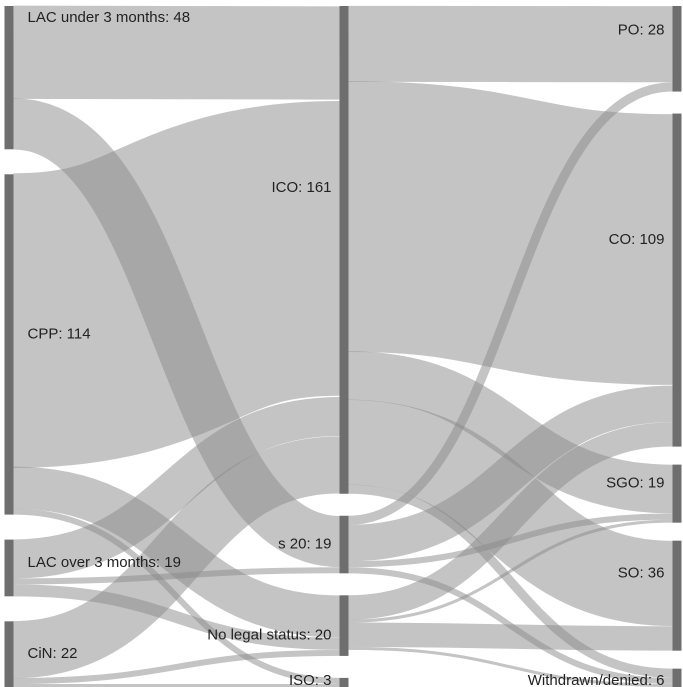 The width and height of the screenshot is (683, 687). What do you see at coordinates (176, 52) in the screenshot?
I see `link-lac-under-3-months-to-ico` at bounding box center [176, 52].